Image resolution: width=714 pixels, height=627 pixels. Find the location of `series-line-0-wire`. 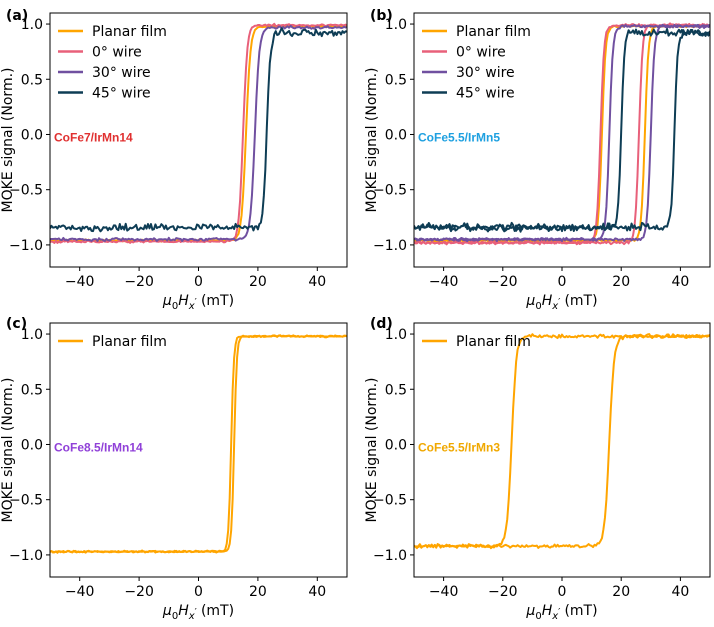

series-line-0-wire is located at coordinates (198, 133).